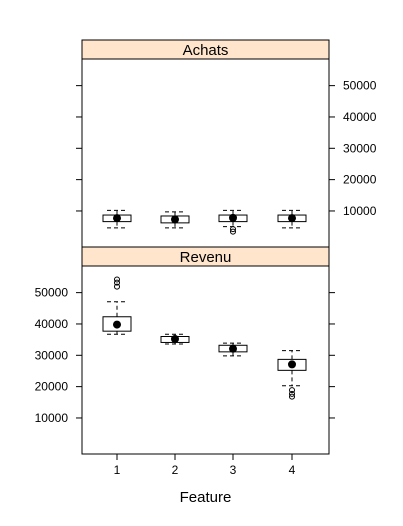 This screenshot has width=403, height=526. What do you see at coordinates (206, 50) in the screenshot?
I see `strip-label: Achats` at bounding box center [206, 50].